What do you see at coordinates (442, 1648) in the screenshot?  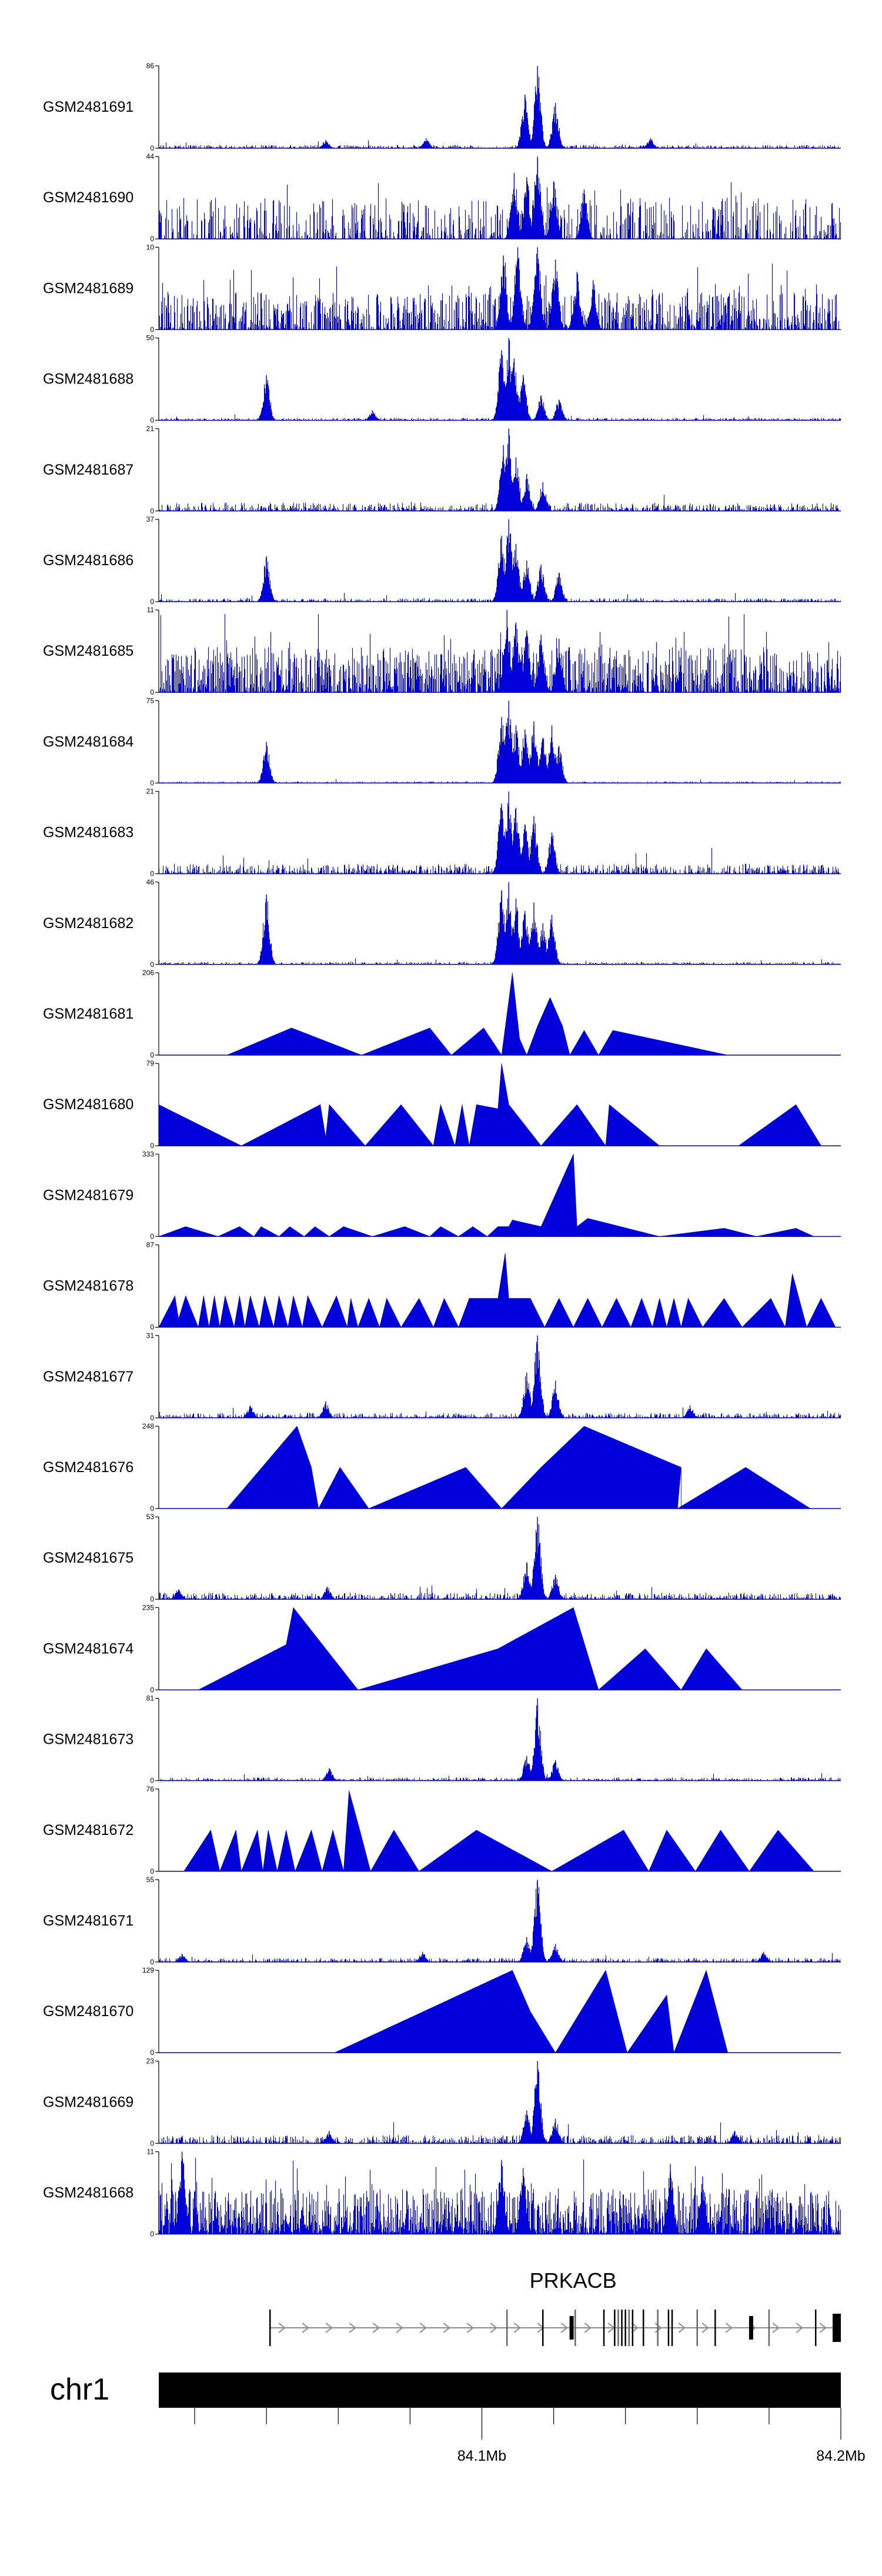 I see `track-GSM2481674: GSM2481674 235 0` at bounding box center [442, 1648].